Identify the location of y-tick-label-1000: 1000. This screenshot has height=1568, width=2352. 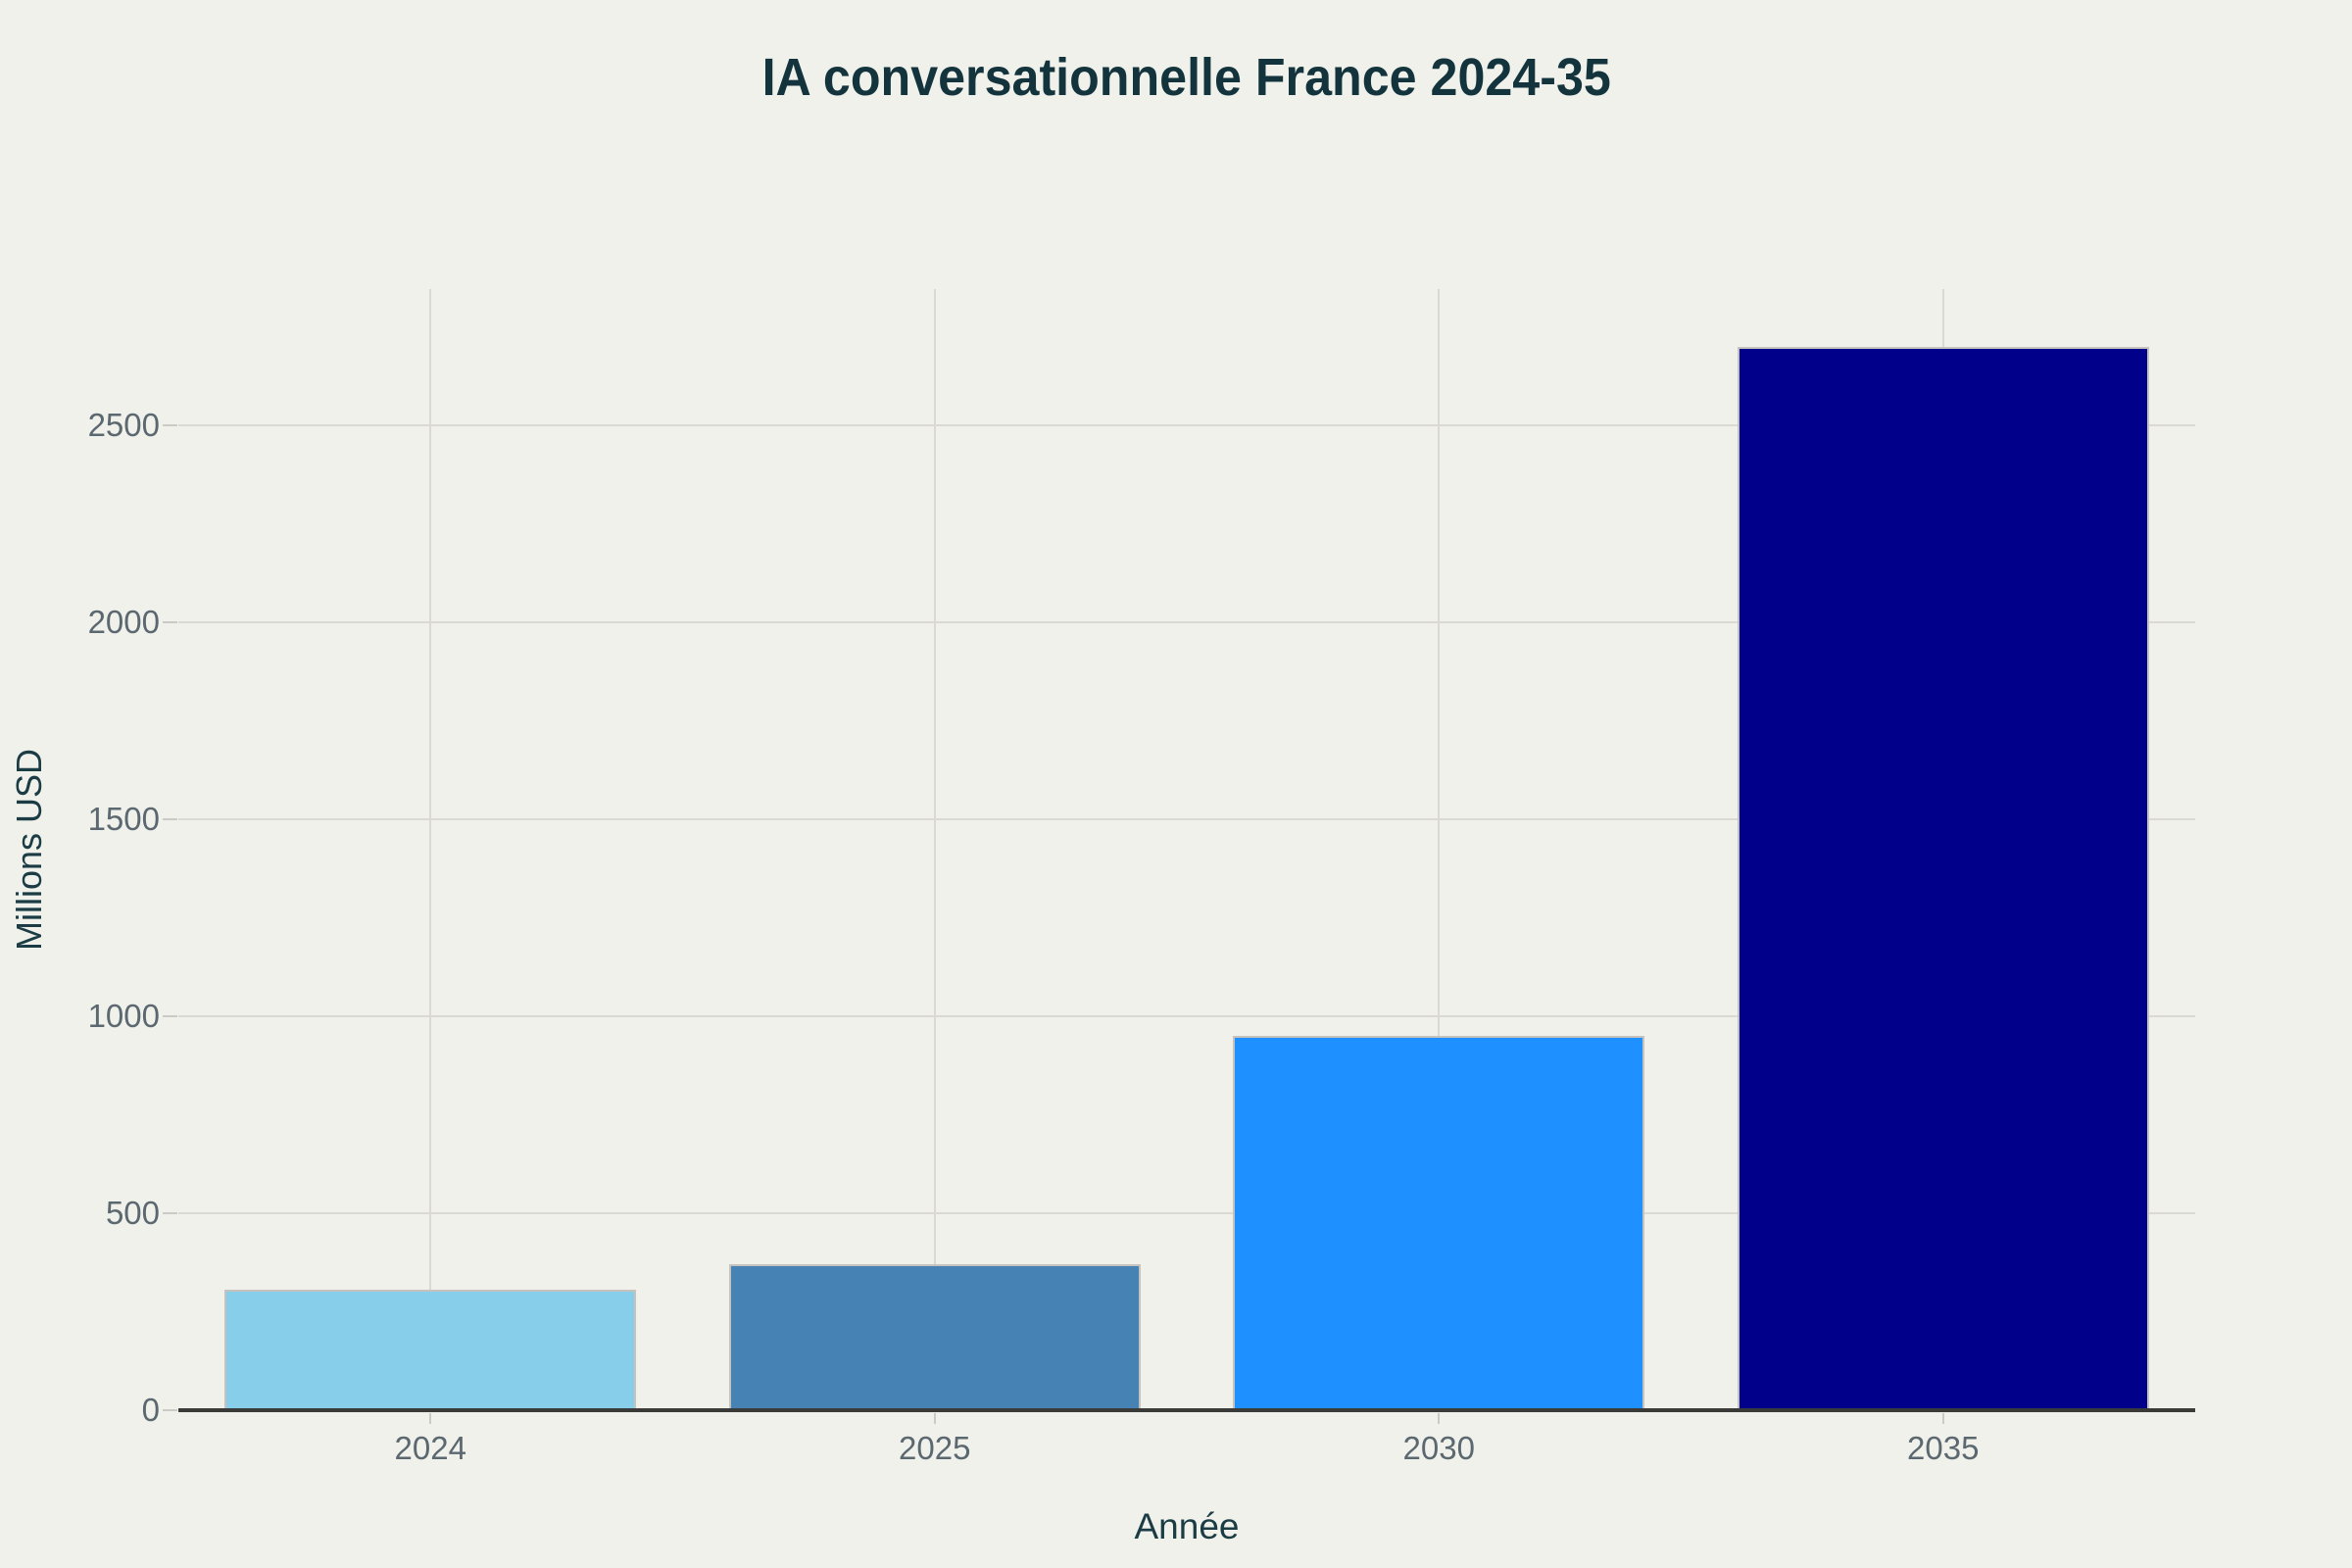
(124, 1016).